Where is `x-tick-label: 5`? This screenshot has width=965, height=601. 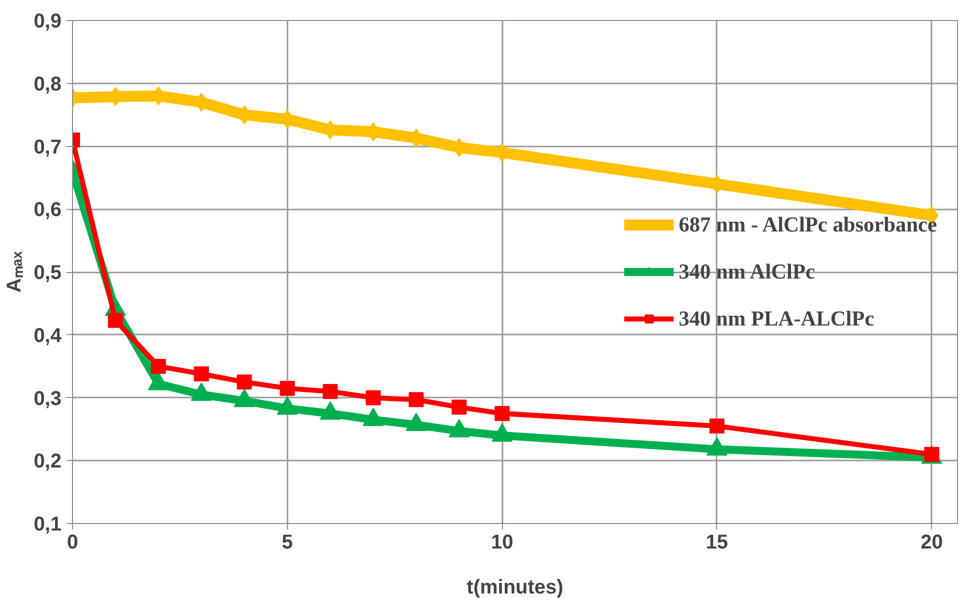
x-tick-label: 5 is located at coordinates (287, 543).